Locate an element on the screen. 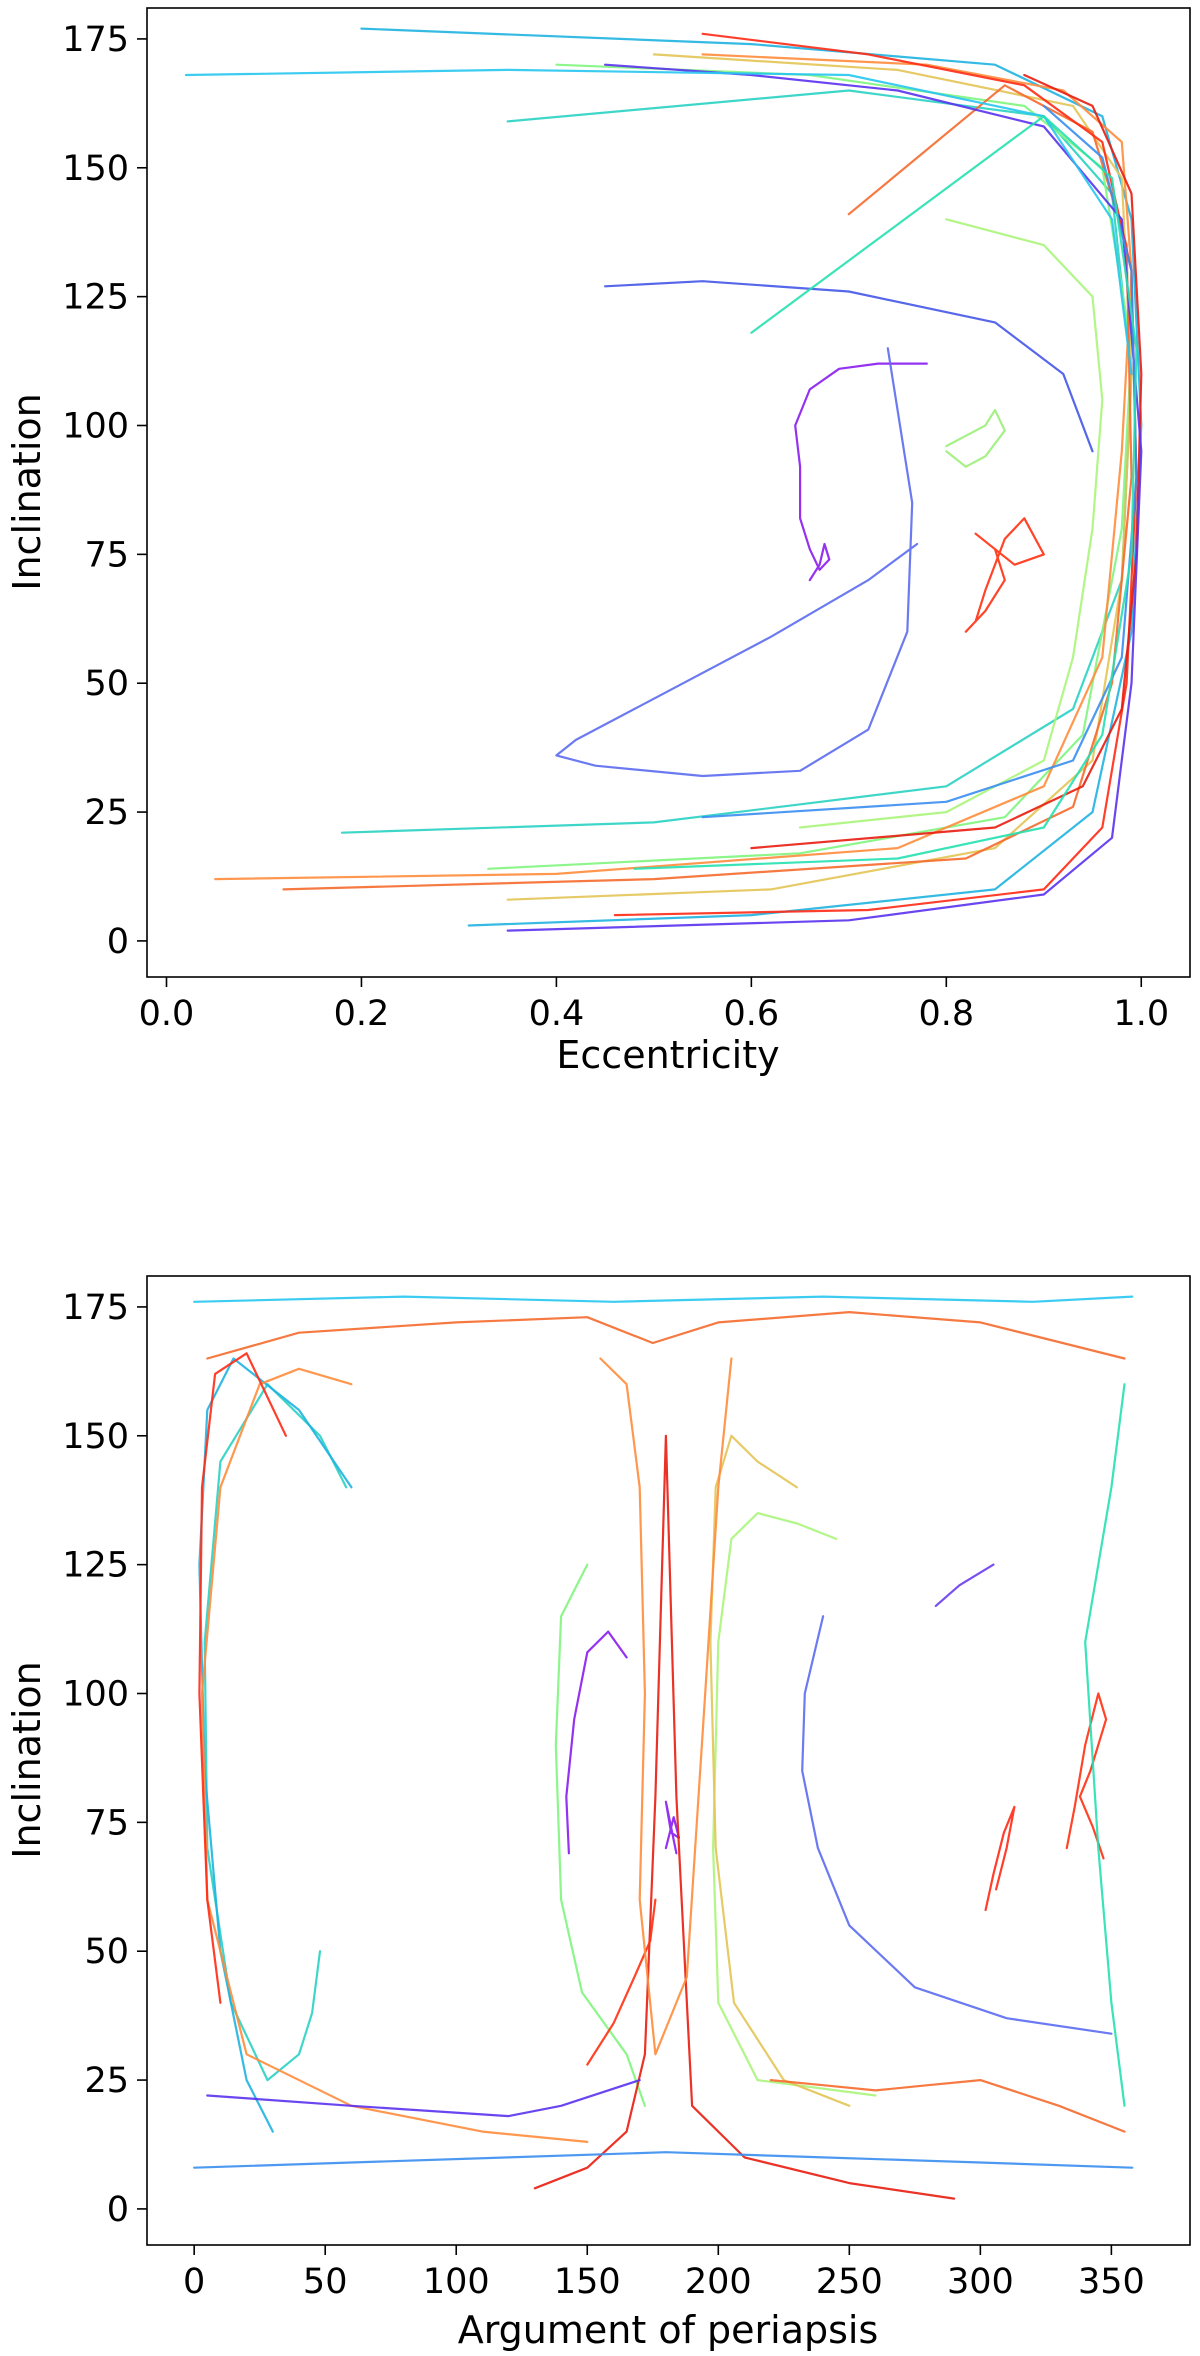 This screenshot has width=1200, height=2356. periapsis-trace-red-right-cluster is located at coordinates (1086, 1776).